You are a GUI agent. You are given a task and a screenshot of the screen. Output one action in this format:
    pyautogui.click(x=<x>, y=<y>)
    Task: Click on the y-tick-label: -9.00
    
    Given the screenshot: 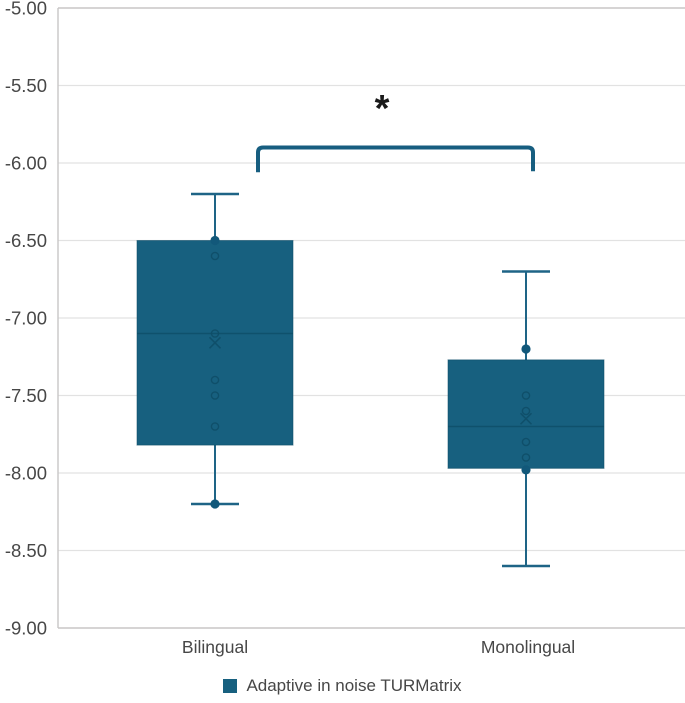 What is the action you would take?
    pyautogui.click(x=26, y=628)
    